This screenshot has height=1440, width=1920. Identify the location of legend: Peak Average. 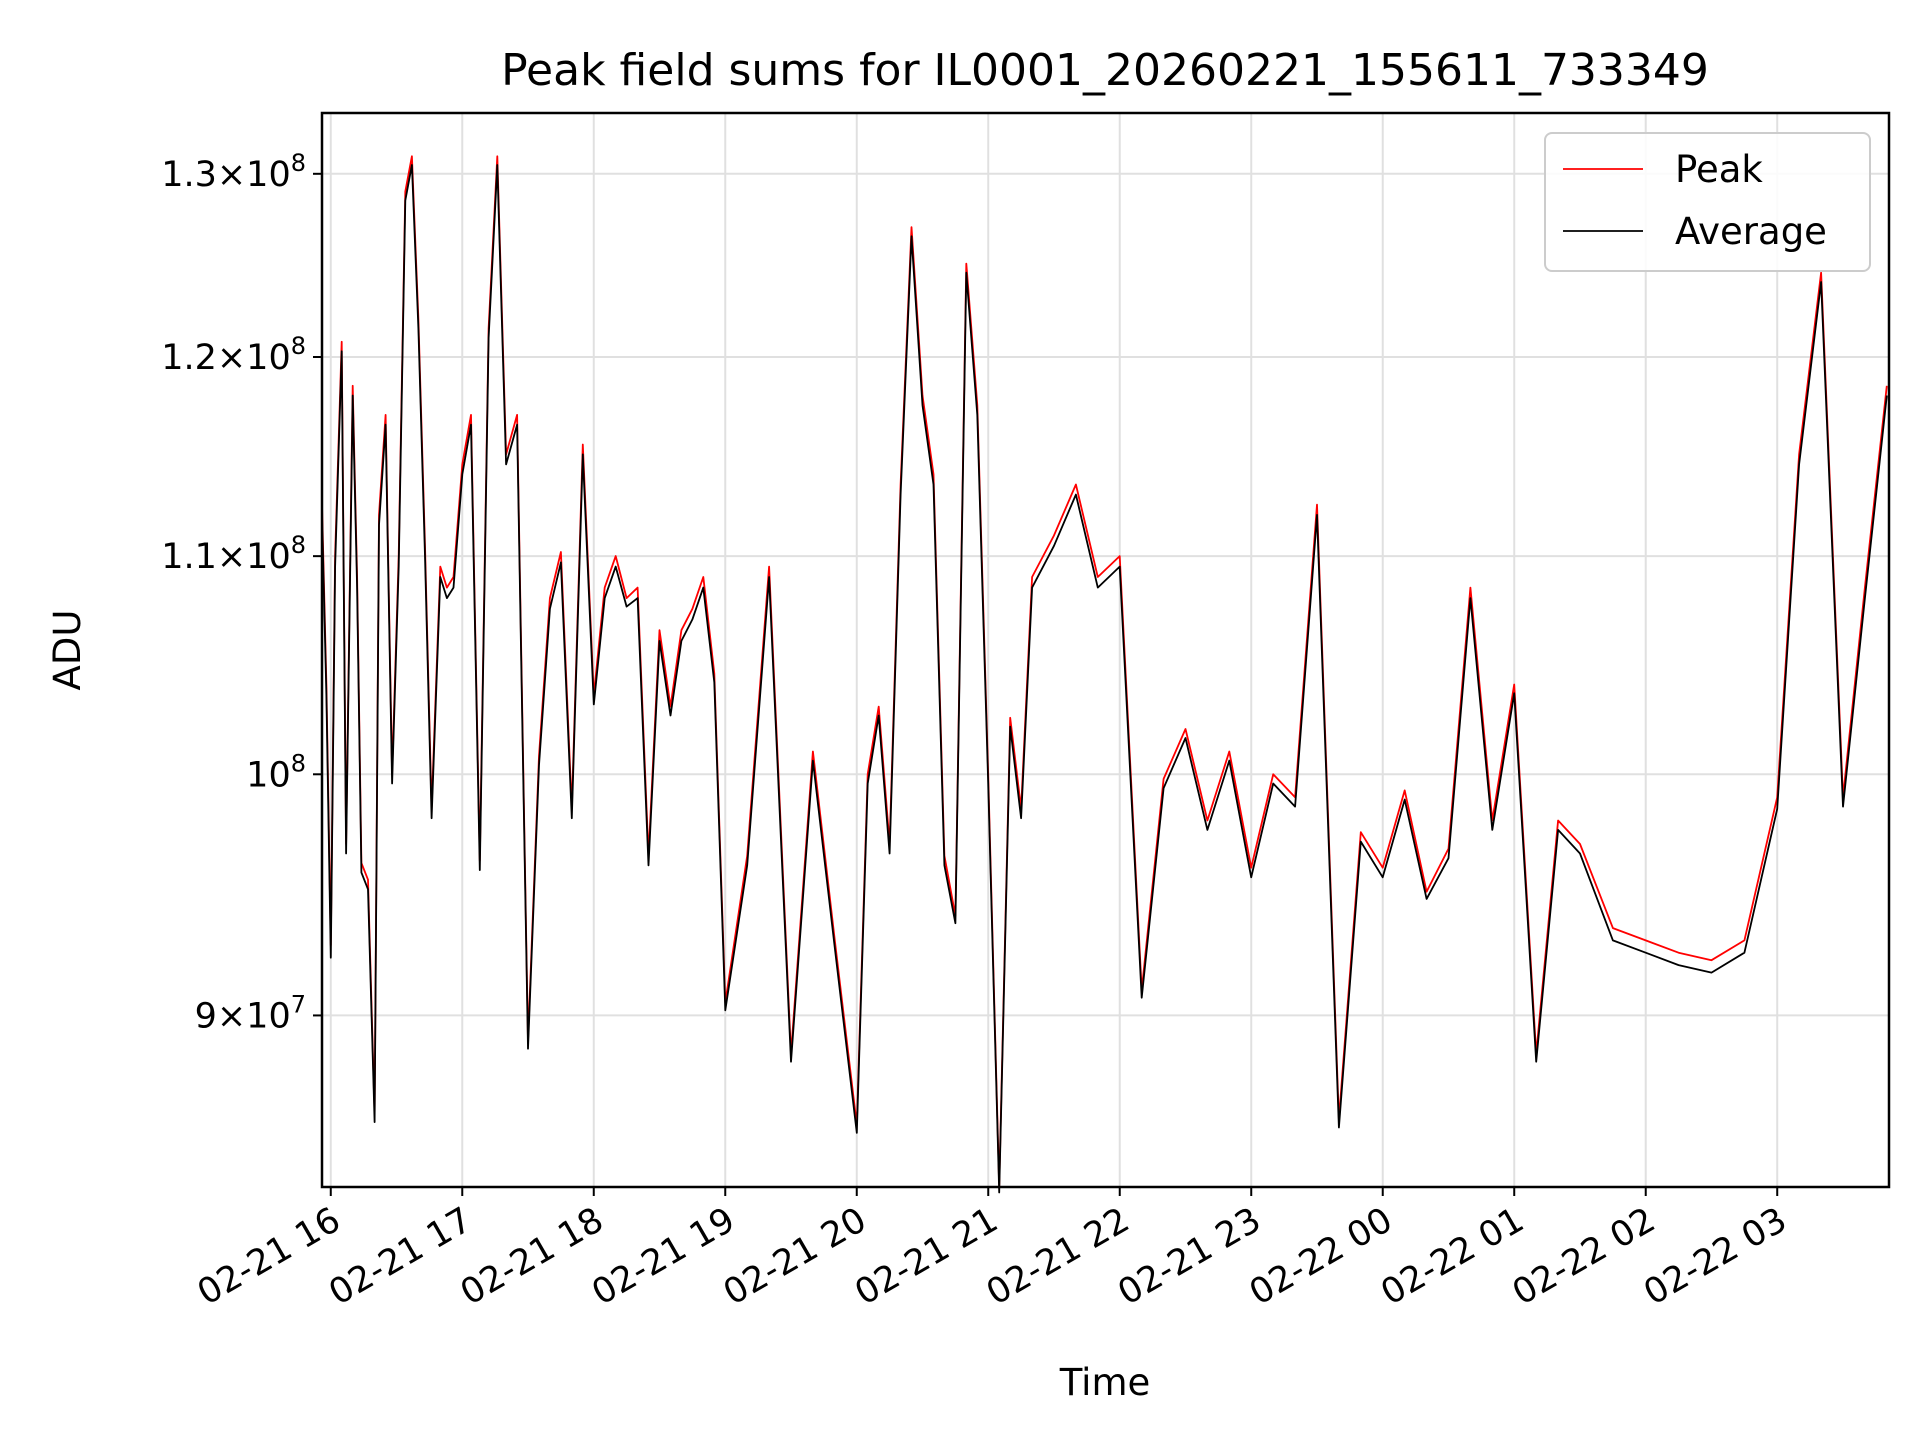
(1707, 202).